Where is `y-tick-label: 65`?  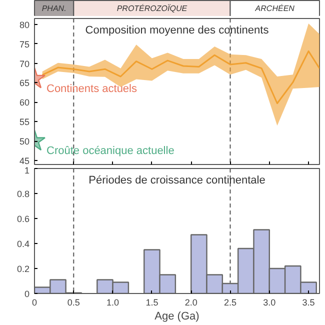
y-tick-label: 65 is located at coordinates (24, 83).